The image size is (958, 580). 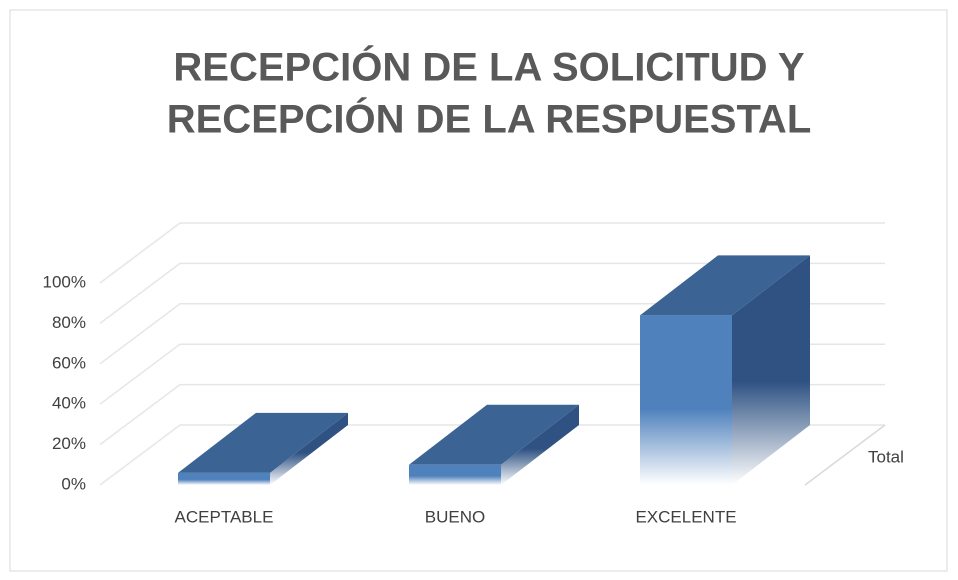 I want to click on x-tick-label: BUENO, so click(x=455, y=516).